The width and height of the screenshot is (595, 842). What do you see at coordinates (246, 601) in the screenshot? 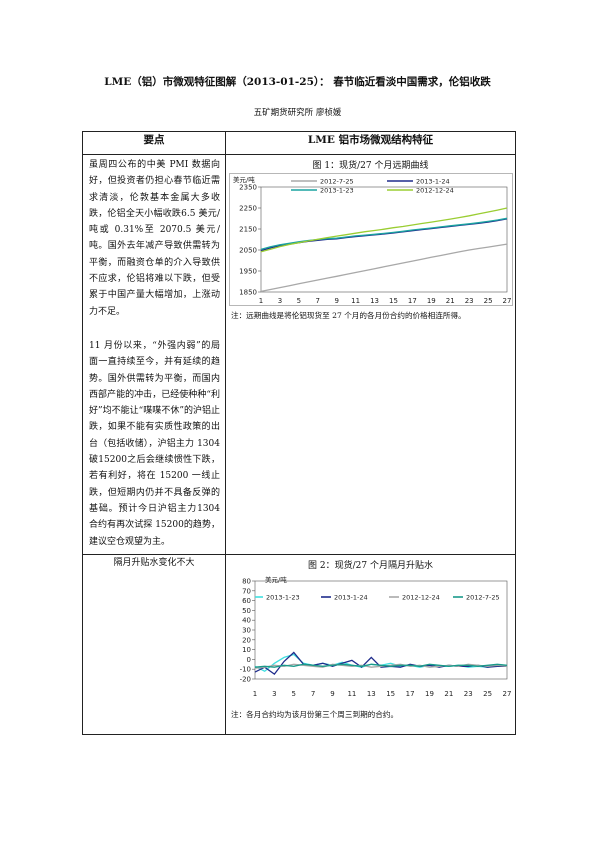
I see `y-tick-label: 60` at bounding box center [246, 601].